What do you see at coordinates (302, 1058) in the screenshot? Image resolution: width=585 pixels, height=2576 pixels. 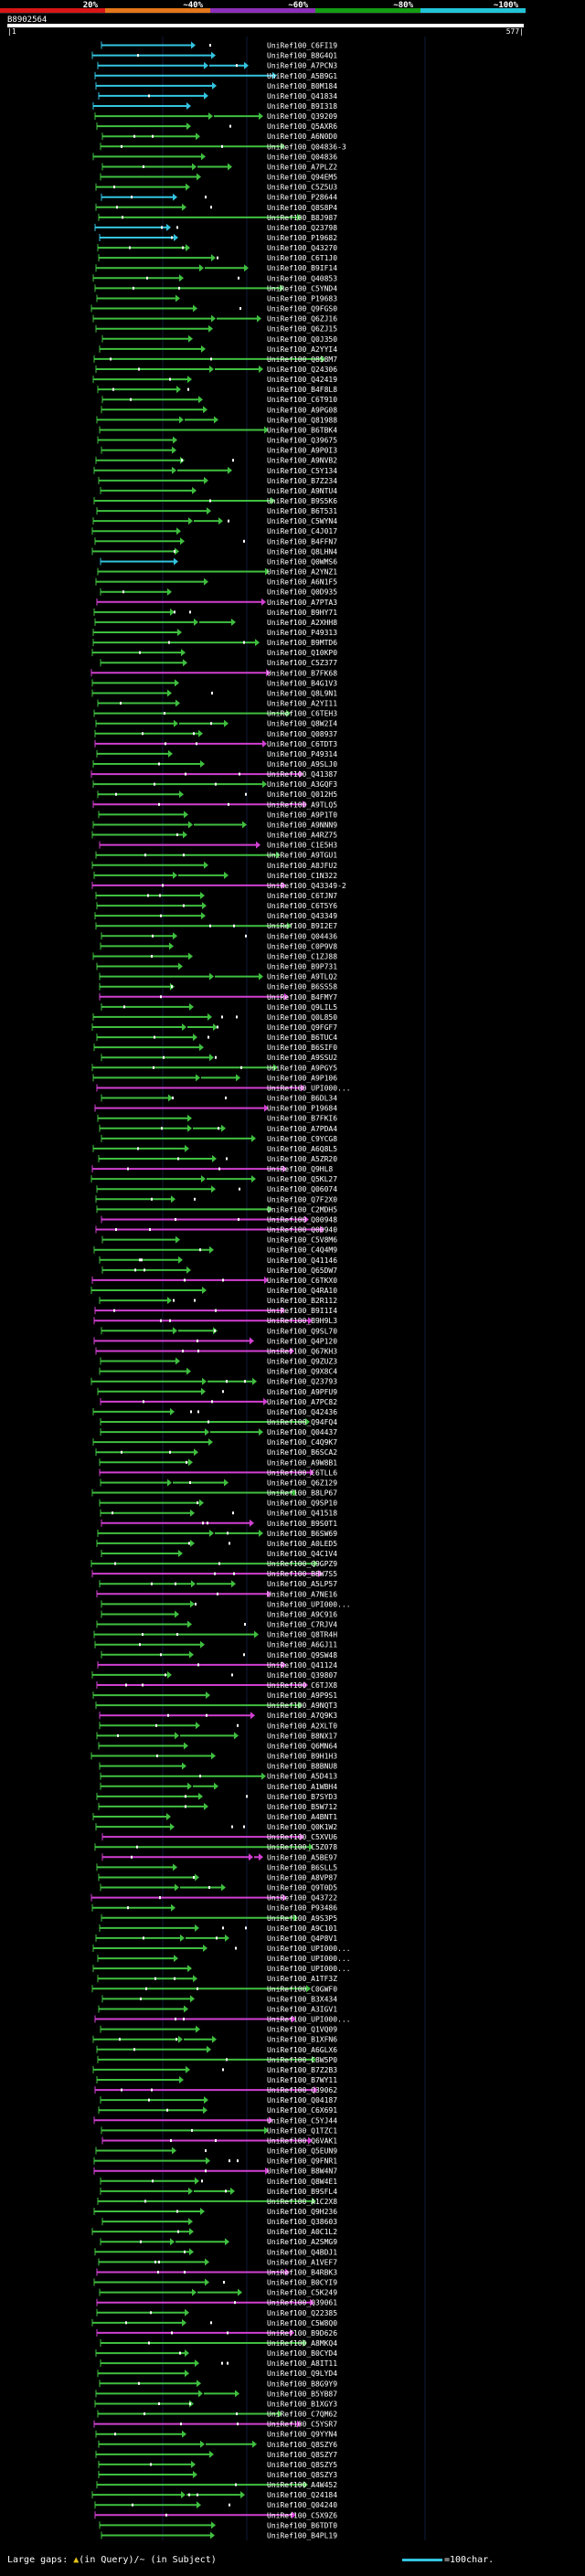 I see `hit-label: UniRef100_A9SSU2` at bounding box center [302, 1058].